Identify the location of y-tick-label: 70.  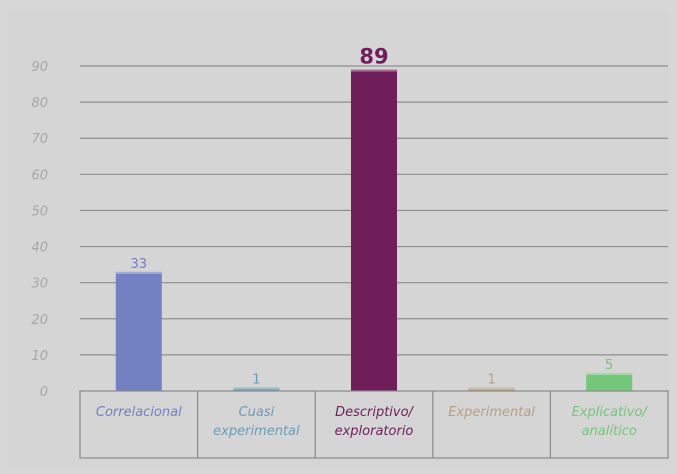
(39, 139).